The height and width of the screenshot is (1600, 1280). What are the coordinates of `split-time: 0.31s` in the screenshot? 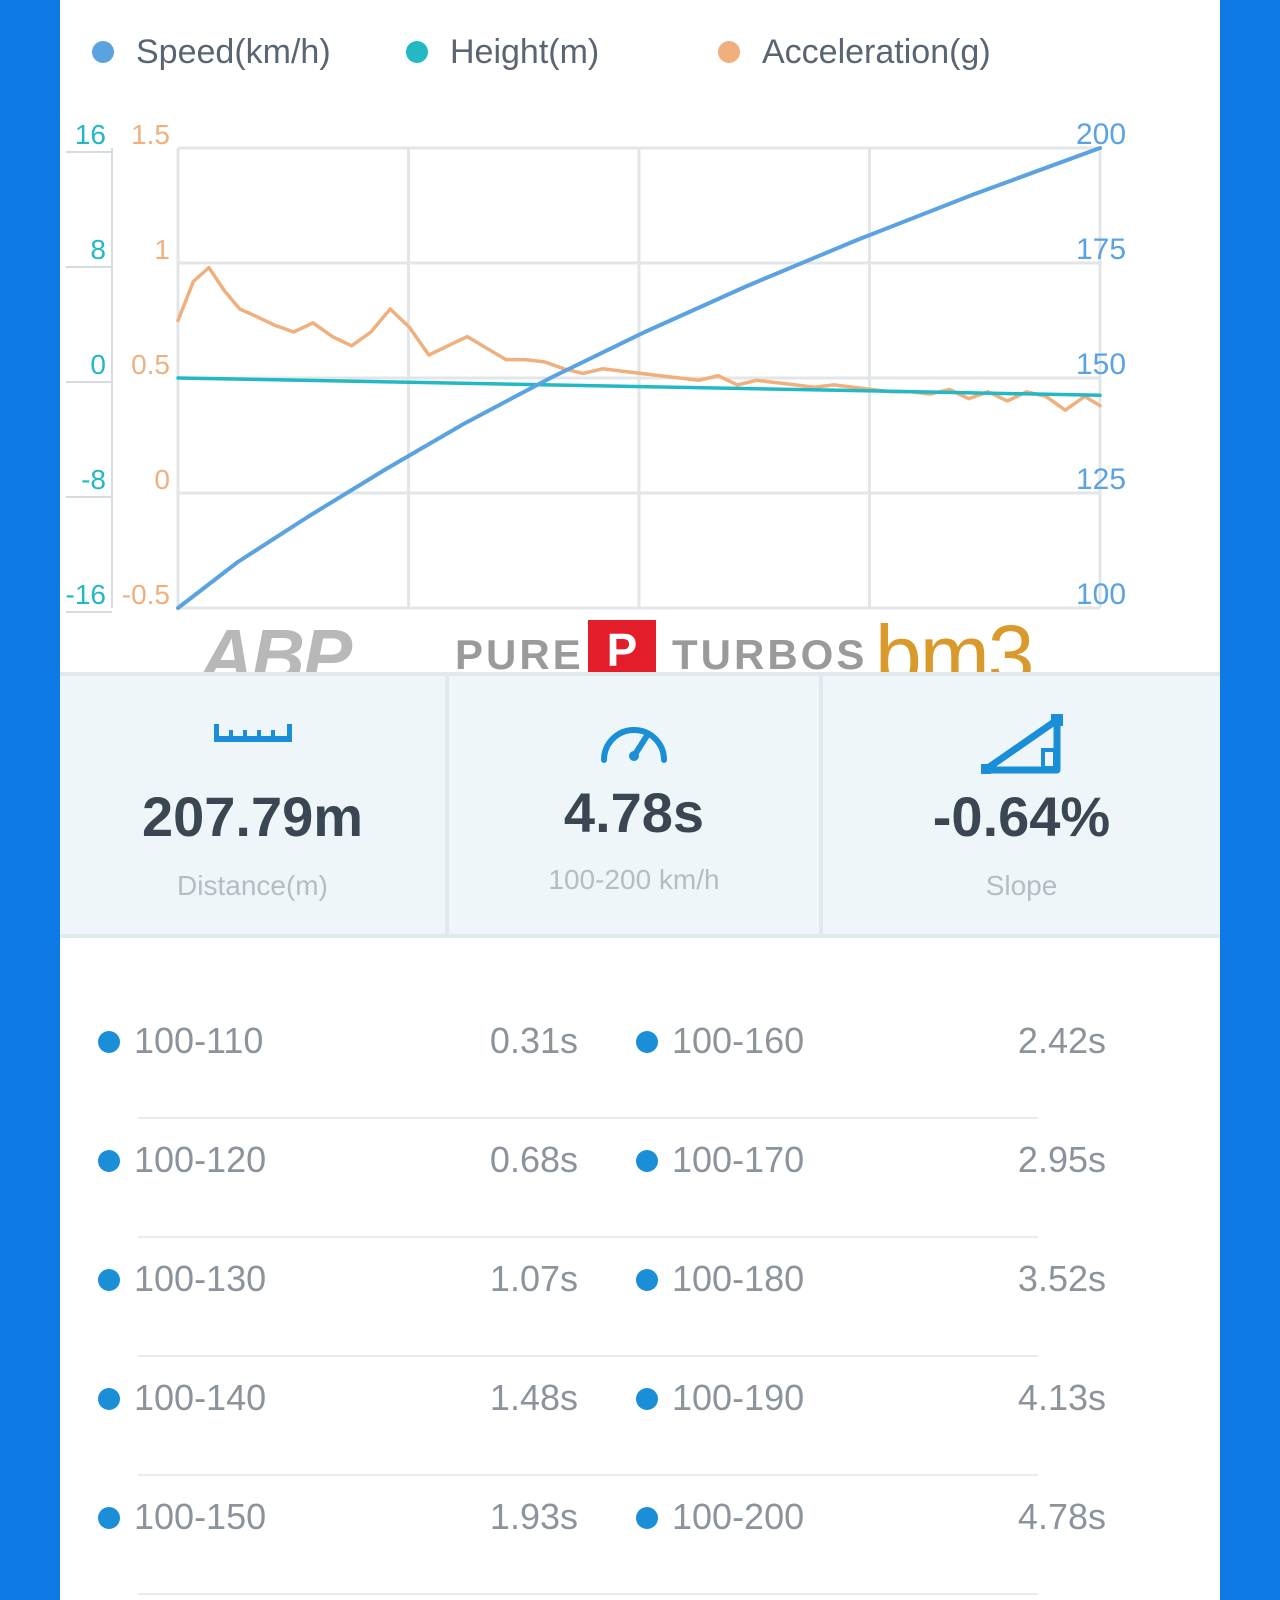 It's located at (533, 1040).